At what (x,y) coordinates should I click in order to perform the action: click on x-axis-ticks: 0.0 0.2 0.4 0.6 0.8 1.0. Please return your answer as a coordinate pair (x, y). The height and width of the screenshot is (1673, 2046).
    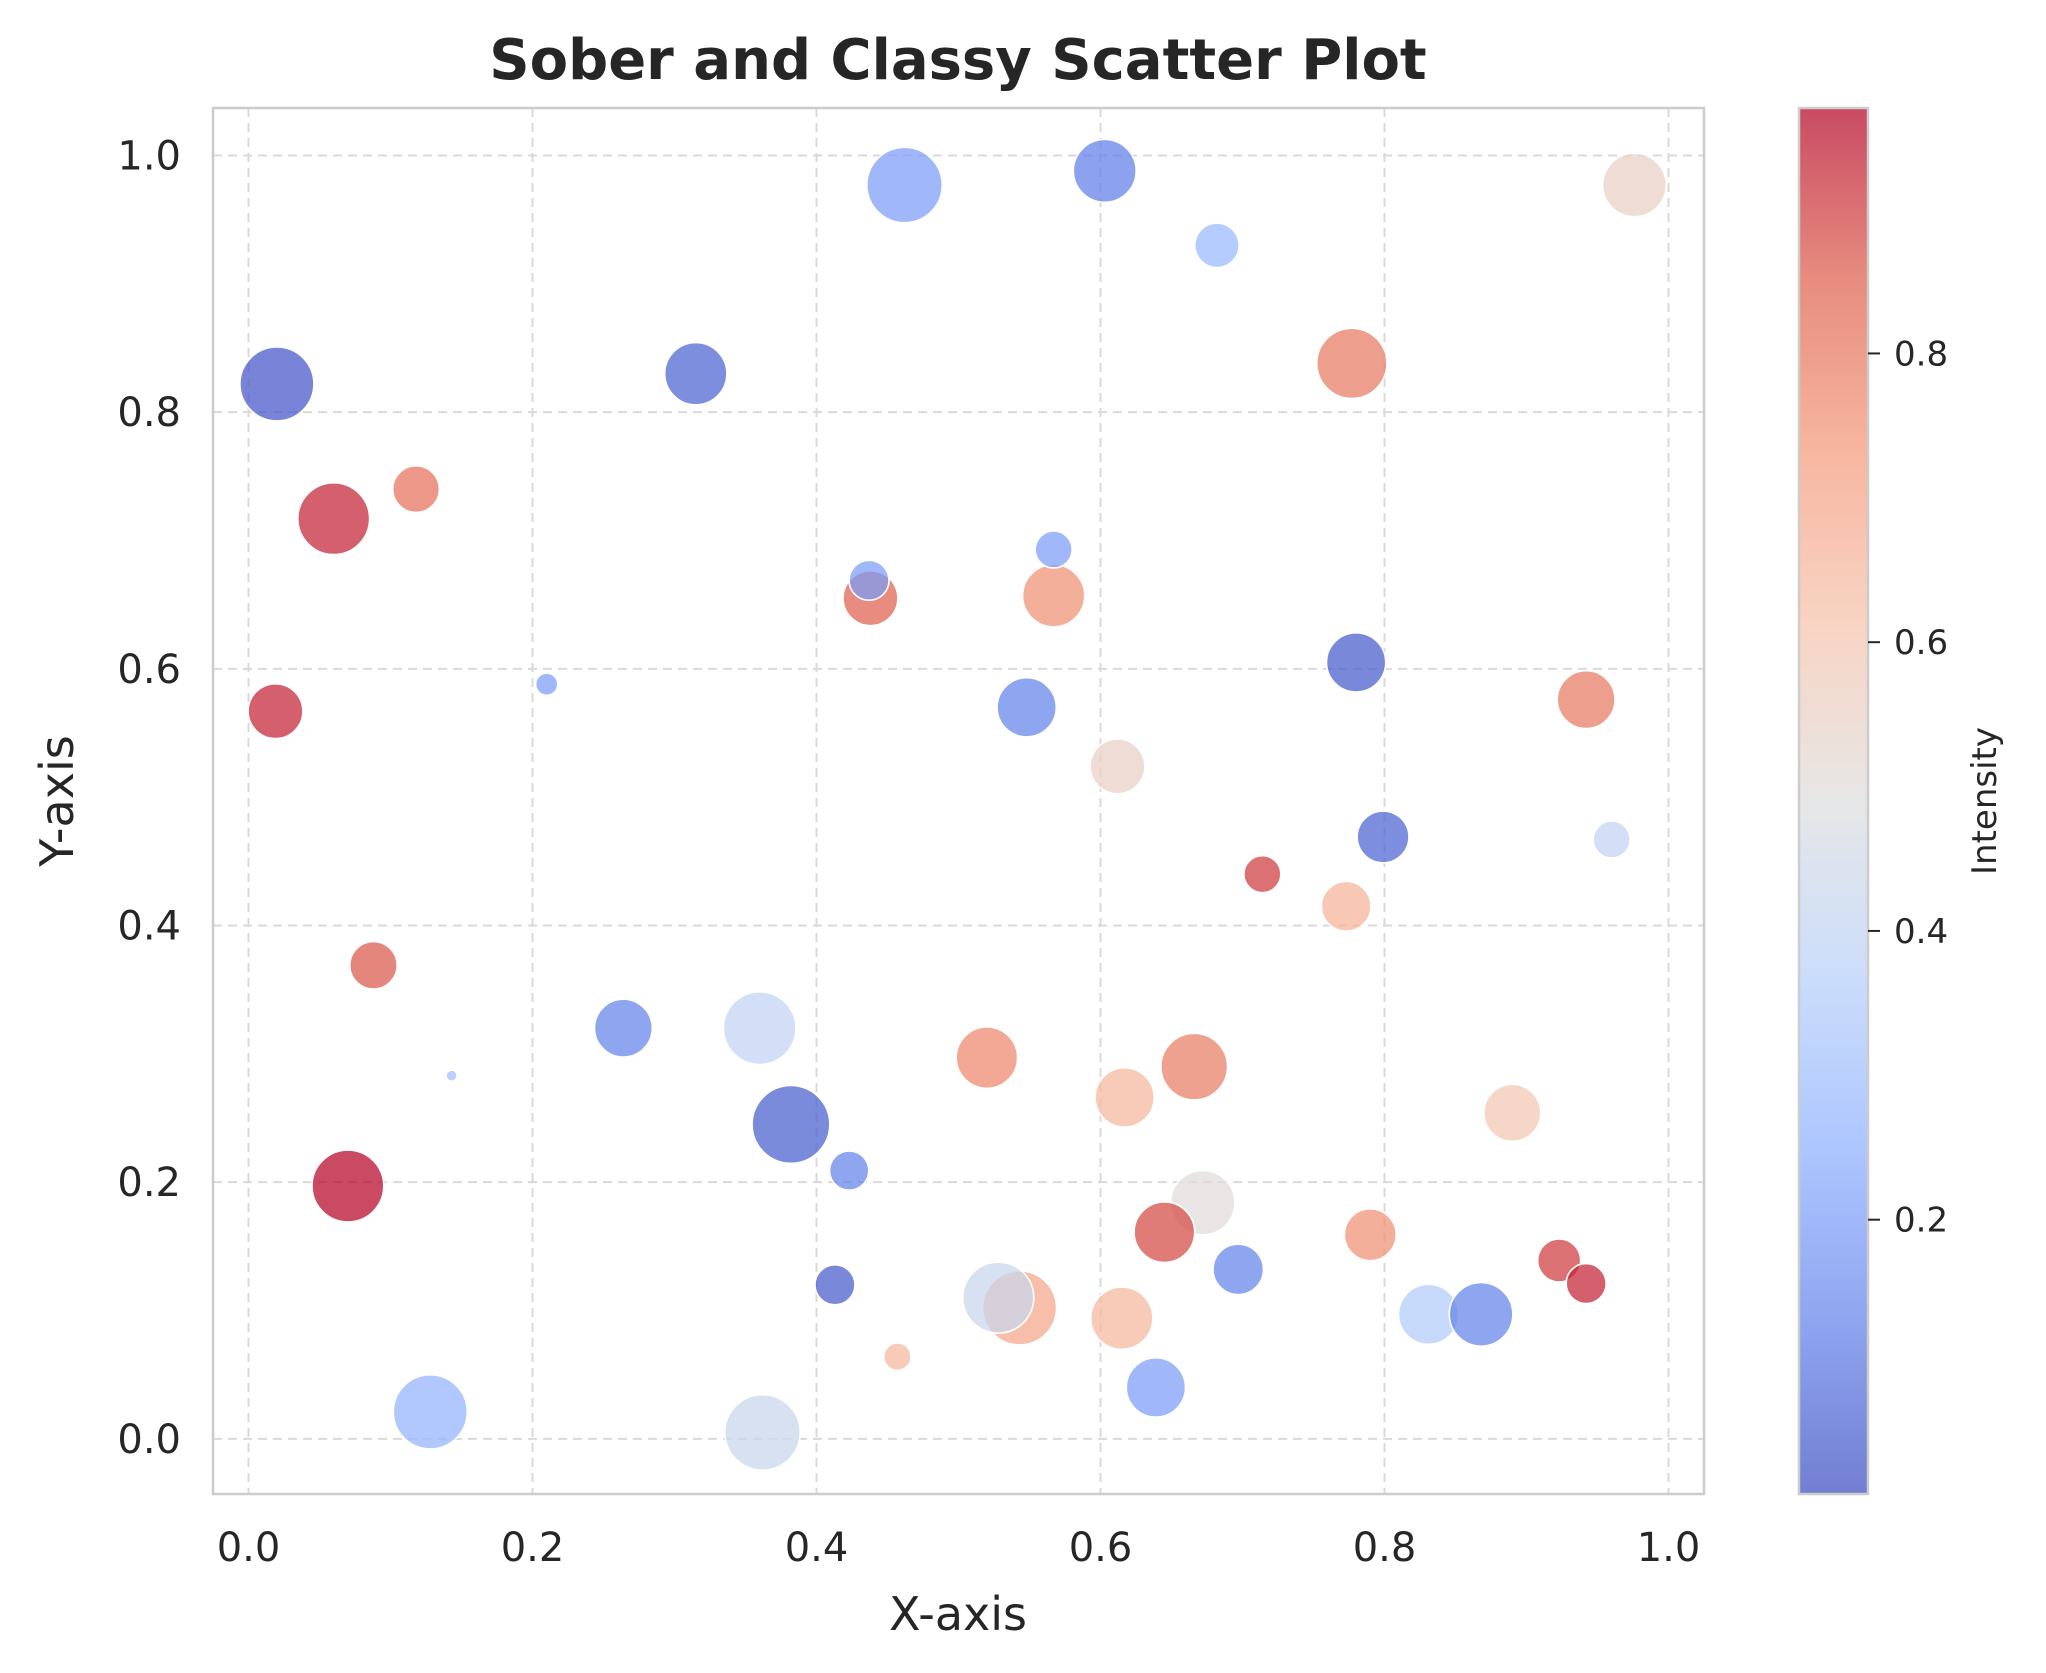
    Looking at the image, I should click on (959, 1548).